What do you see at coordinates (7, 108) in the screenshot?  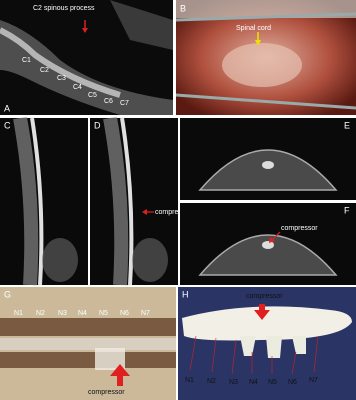 I see `panel-label: A` at bounding box center [7, 108].